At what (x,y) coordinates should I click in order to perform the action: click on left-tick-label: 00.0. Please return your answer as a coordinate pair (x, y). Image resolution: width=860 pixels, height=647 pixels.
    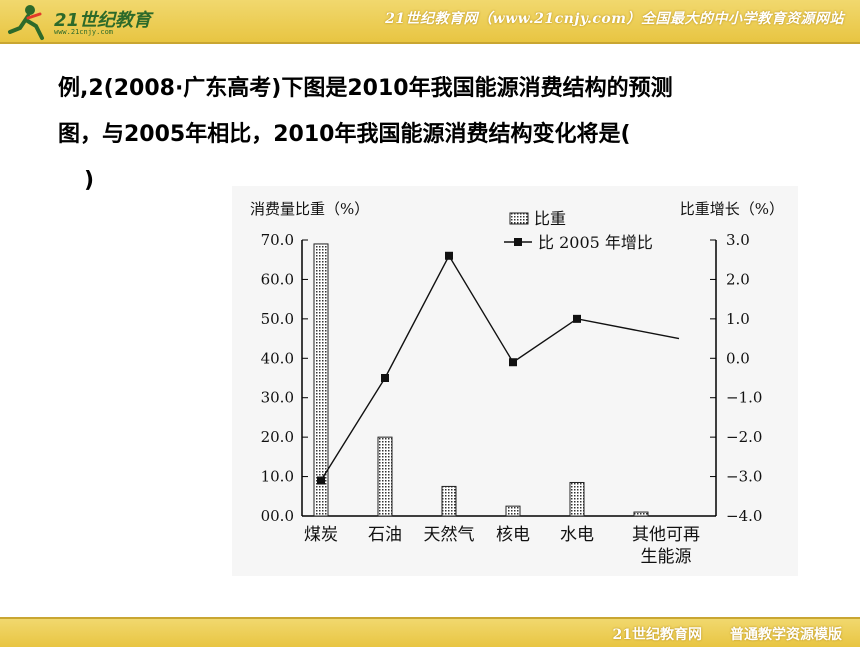
    Looking at the image, I should click on (277, 516).